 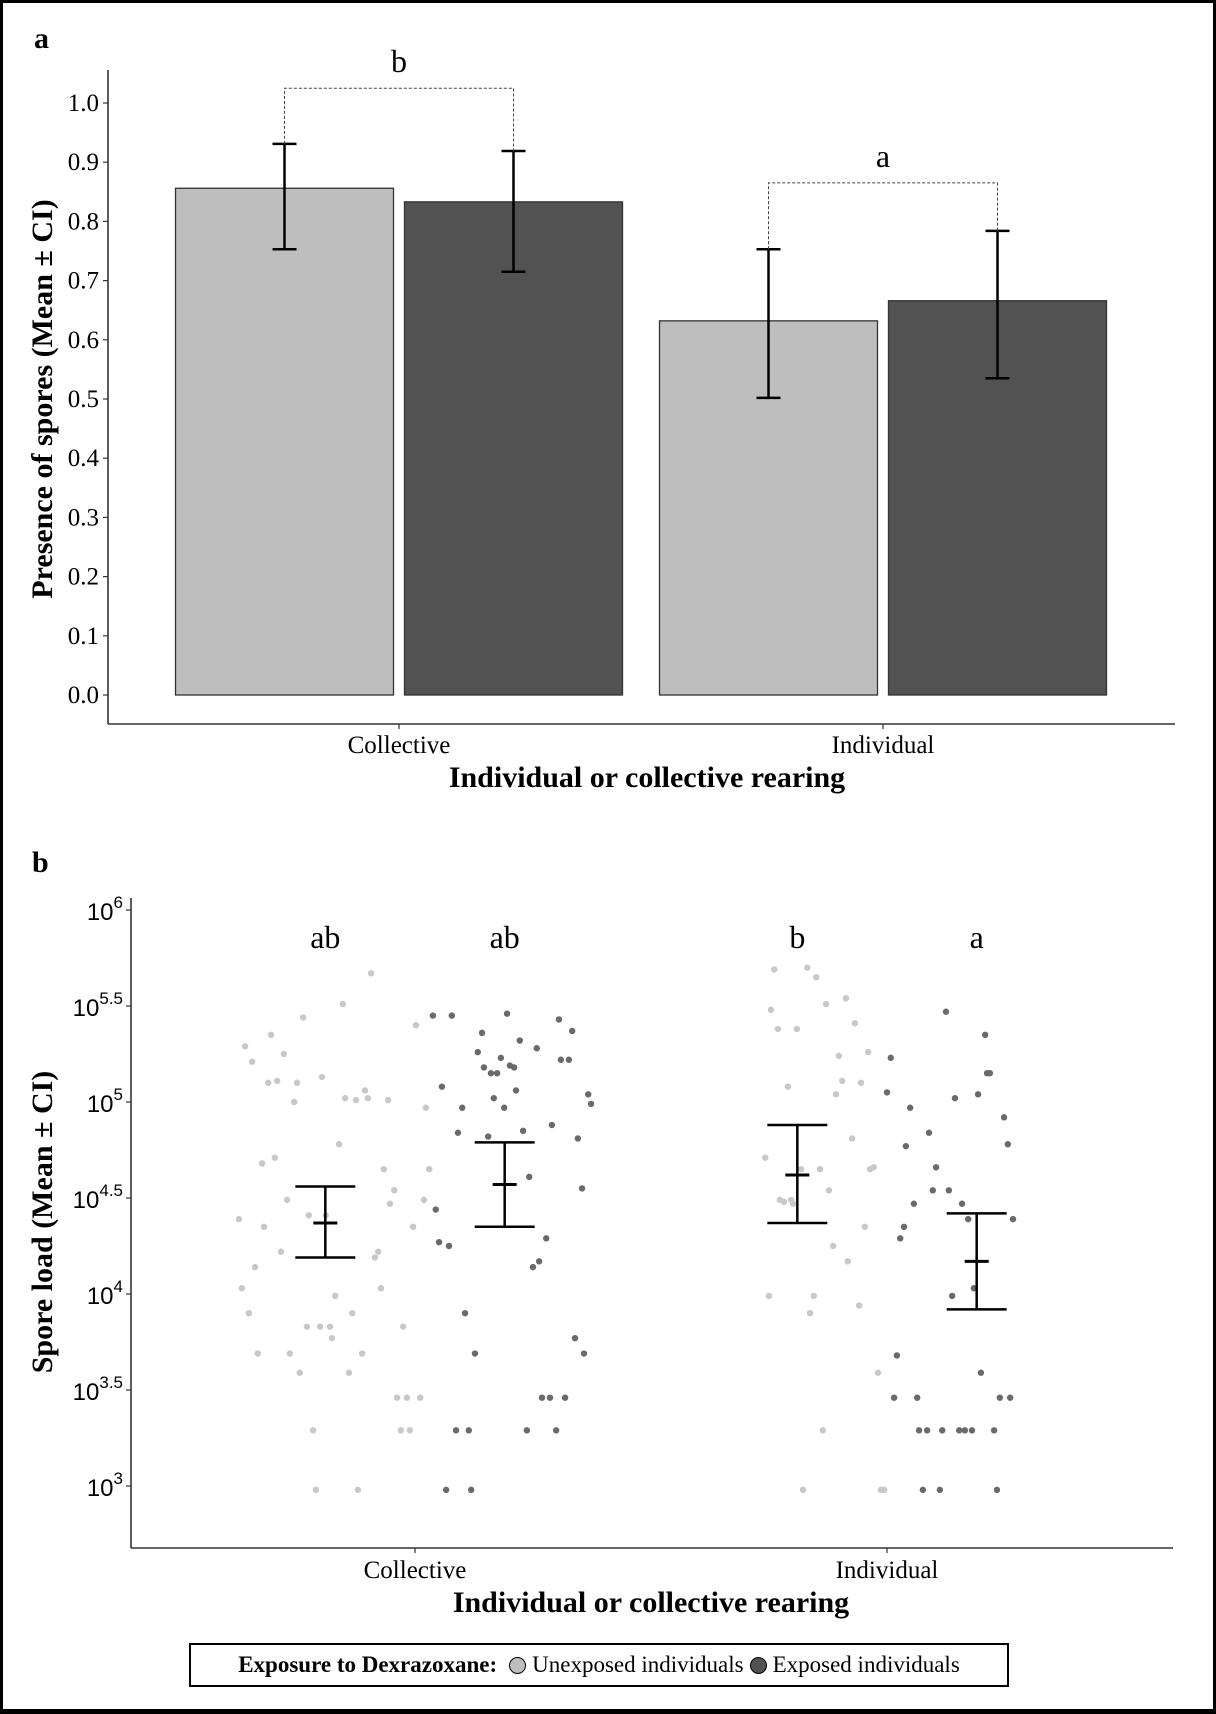 What do you see at coordinates (651, 1217) in the screenshot?
I see `panel-b-error-bars` at bounding box center [651, 1217].